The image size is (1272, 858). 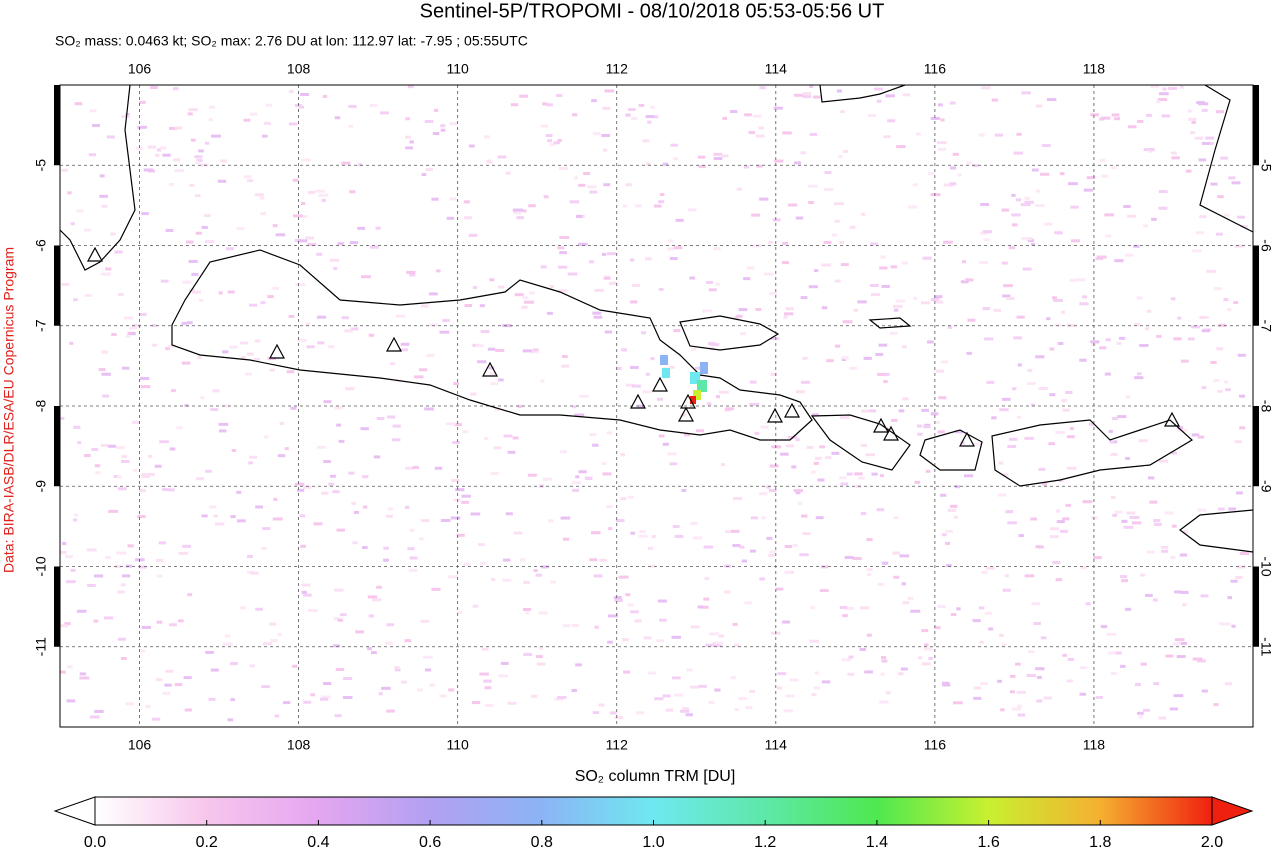 What do you see at coordinates (207, 842) in the screenshot?
I see `colorbar-tick-label: 0.2` at bounding box center [207, 842].